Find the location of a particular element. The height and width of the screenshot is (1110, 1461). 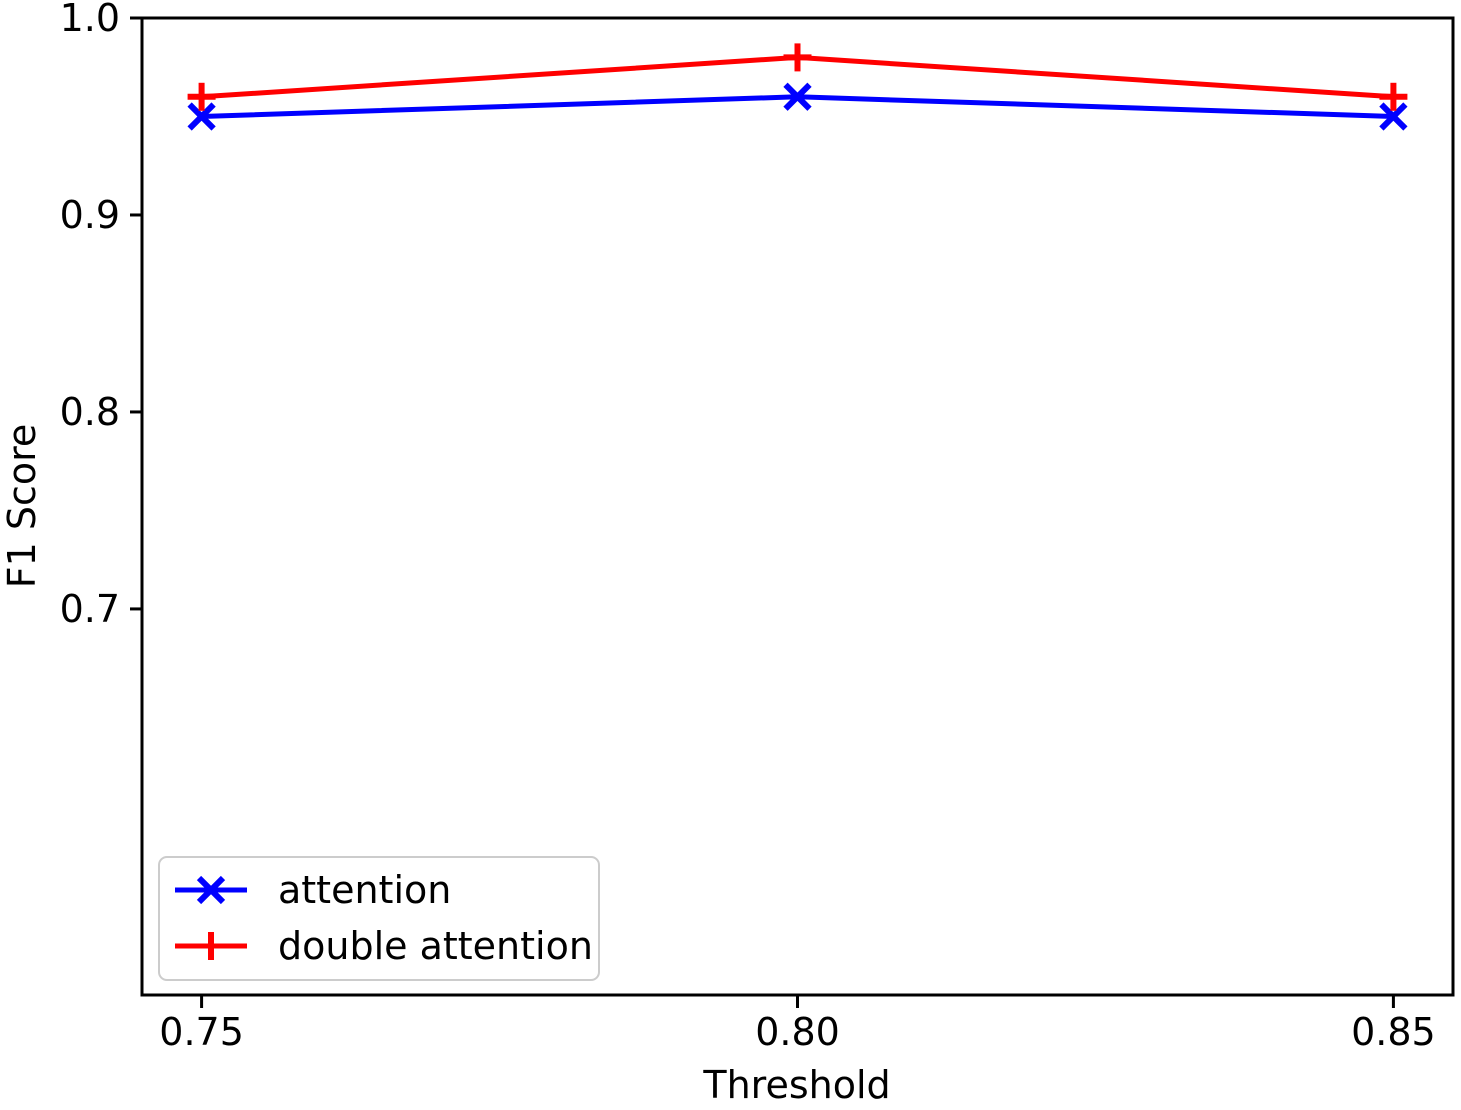

legend: attention double attention is located at coordinates (379, 918).